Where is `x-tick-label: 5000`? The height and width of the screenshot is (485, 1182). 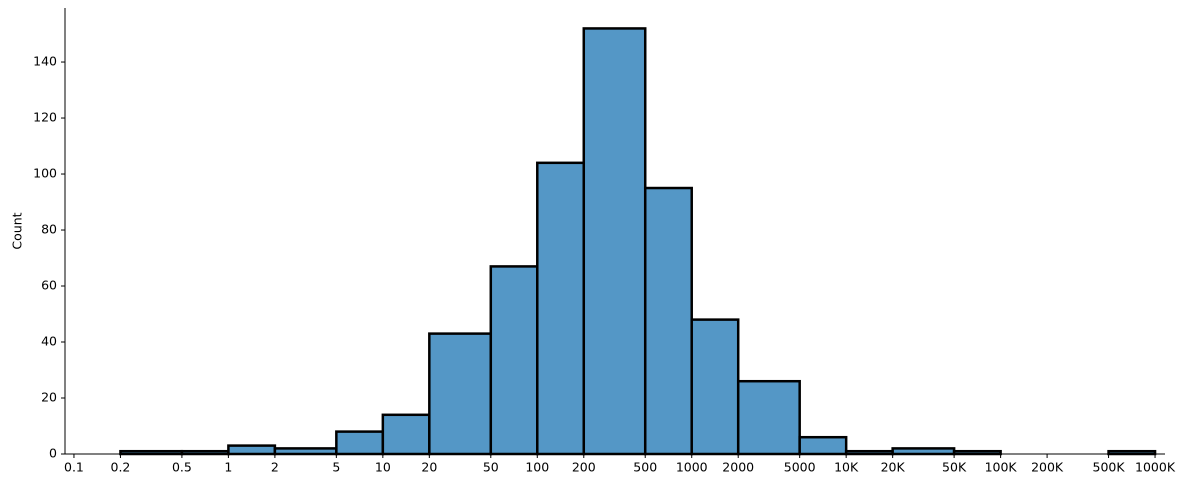 x-tick-label: 5000 is located at coordinates (800, 467).